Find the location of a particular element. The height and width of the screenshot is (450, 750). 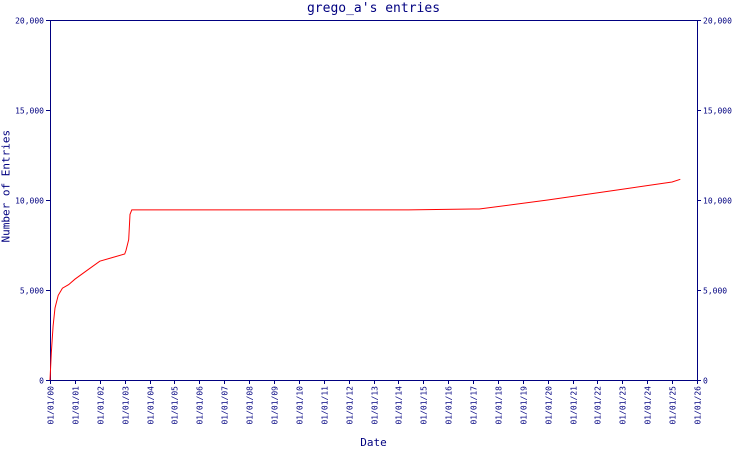

y-ticks-right: 0 5,000 10,000 15,000 20,000 is located at coordinates (714, 201).